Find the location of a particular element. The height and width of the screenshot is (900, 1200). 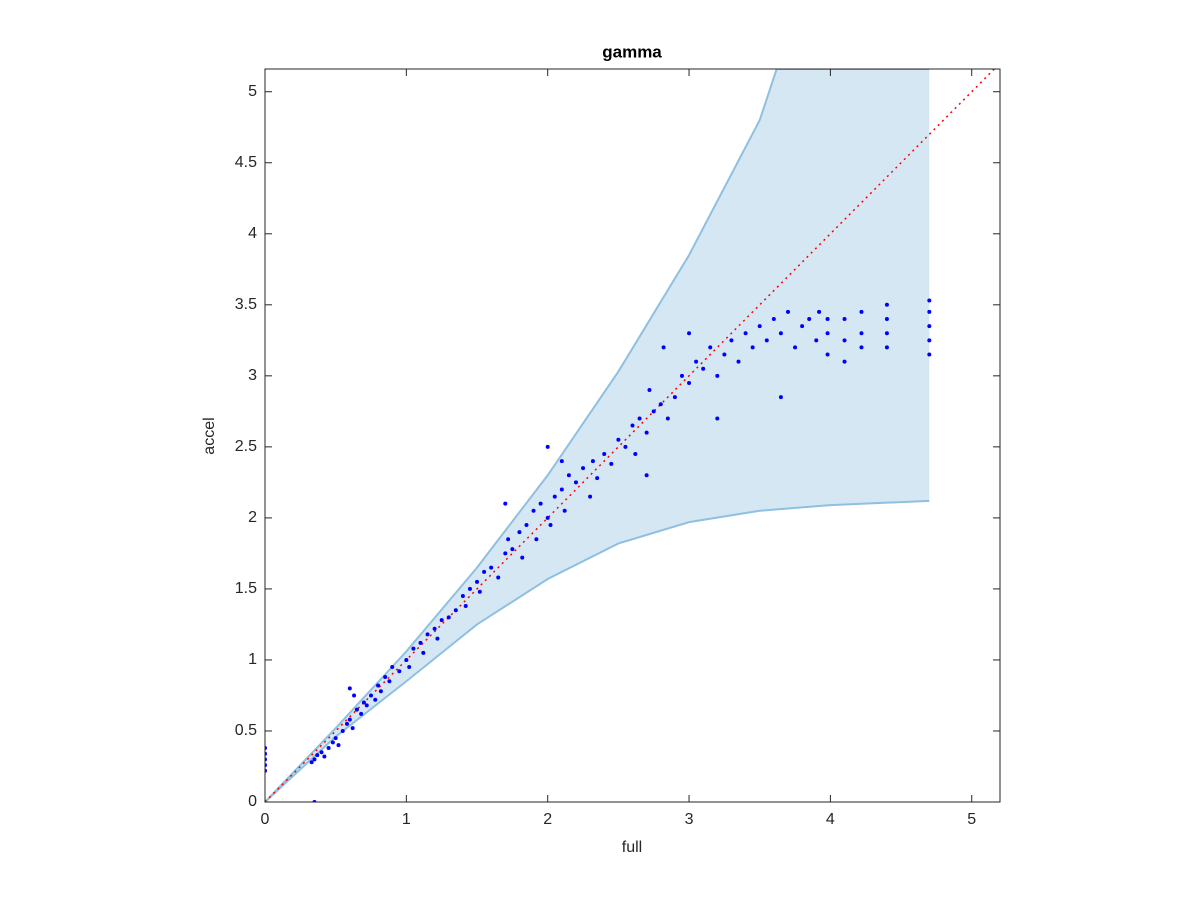

y-tick-label: 5 is located at coordinates (252, 91).